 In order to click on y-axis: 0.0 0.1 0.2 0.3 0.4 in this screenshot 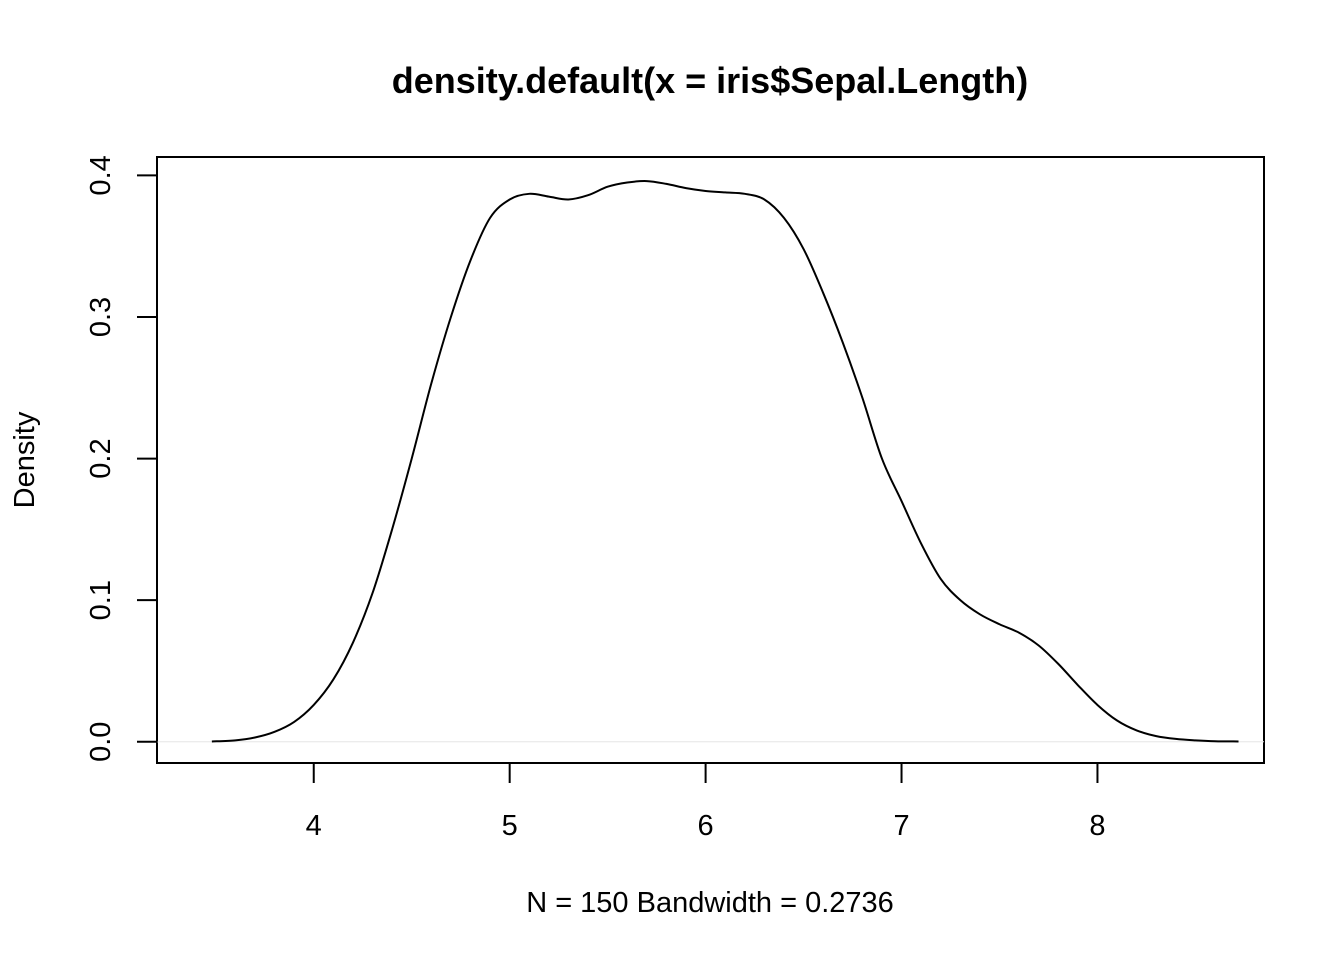, I will do `click(121, 458)`.